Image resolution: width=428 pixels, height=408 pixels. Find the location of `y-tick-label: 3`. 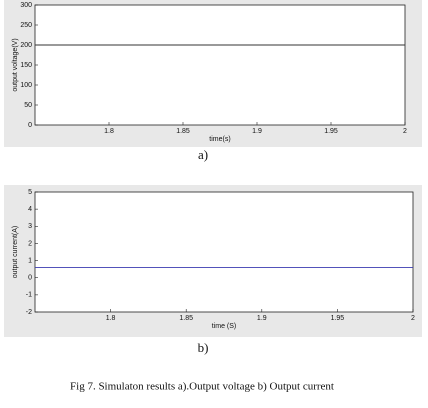

y-tick-label: 3 is located at coordinates (30, 226).